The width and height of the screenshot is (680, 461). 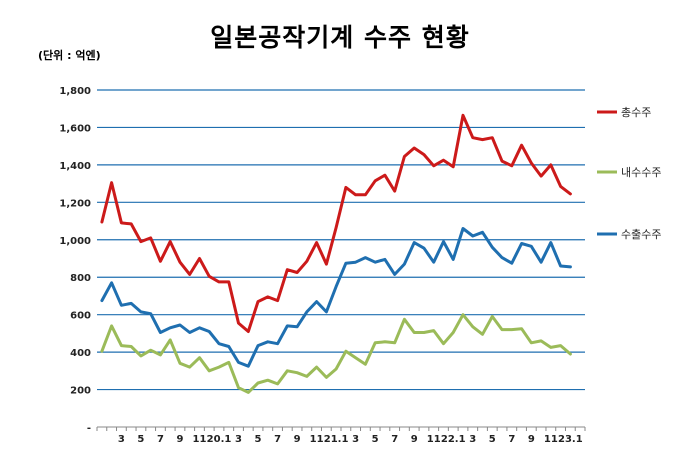 I want to click on series-line-내수수주, so click(x=336, y=353).